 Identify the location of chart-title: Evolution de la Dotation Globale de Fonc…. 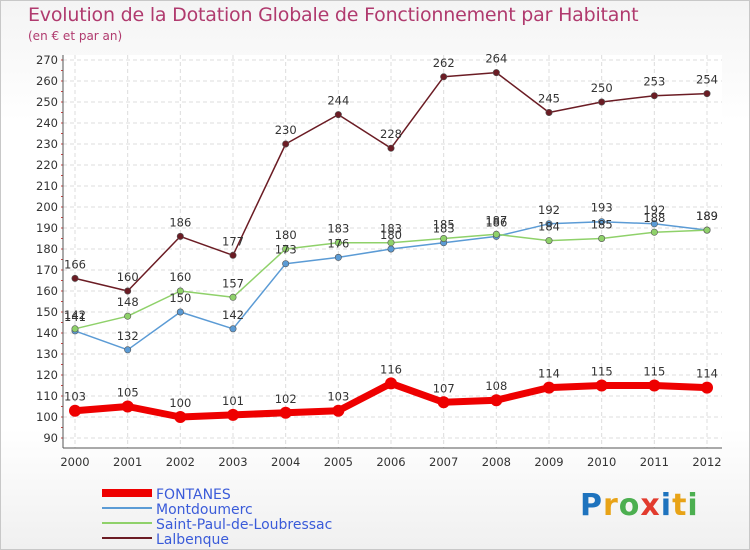
(333, 15).